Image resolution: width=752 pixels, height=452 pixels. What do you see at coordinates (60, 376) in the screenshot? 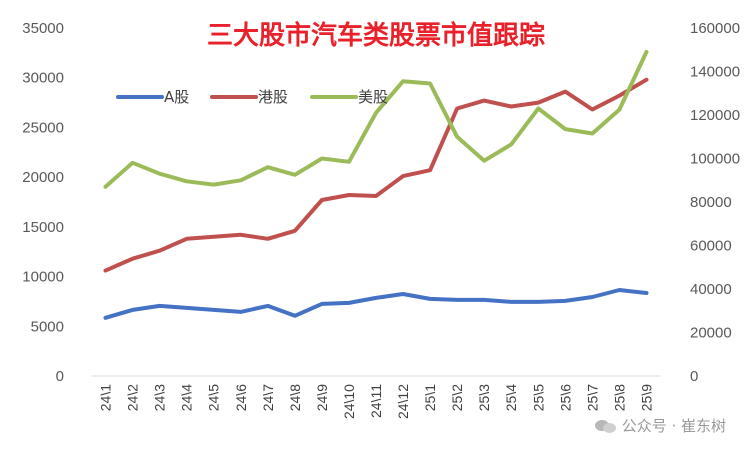
I see `y-left-tick-label: 0` at bounding box center [60, 376].